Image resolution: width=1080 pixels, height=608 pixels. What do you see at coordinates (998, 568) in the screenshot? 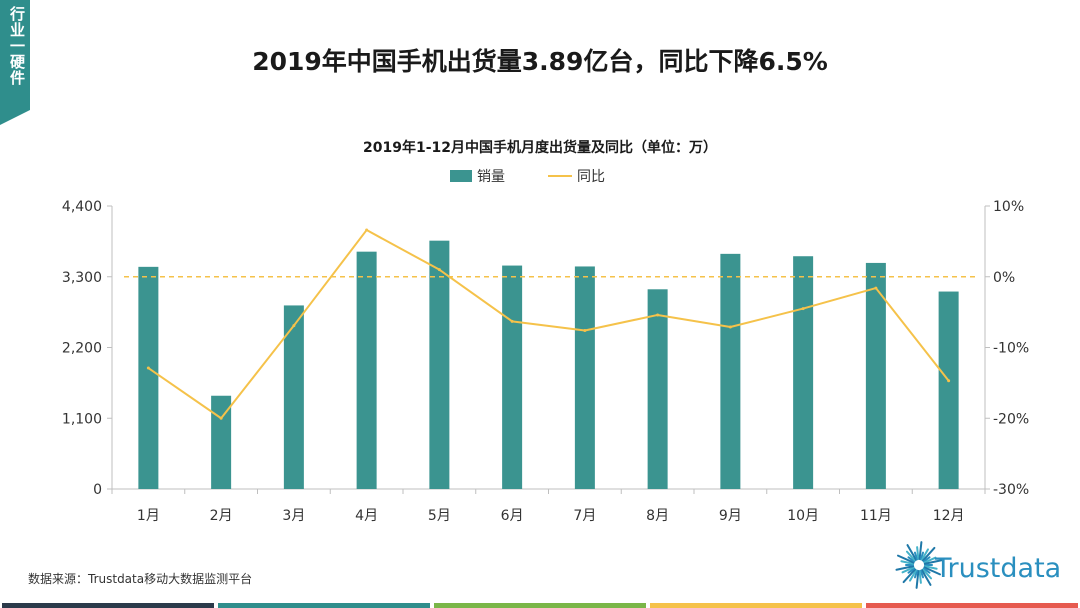
I see `logo-text: Trustdata` at bounding box center [998, 568].